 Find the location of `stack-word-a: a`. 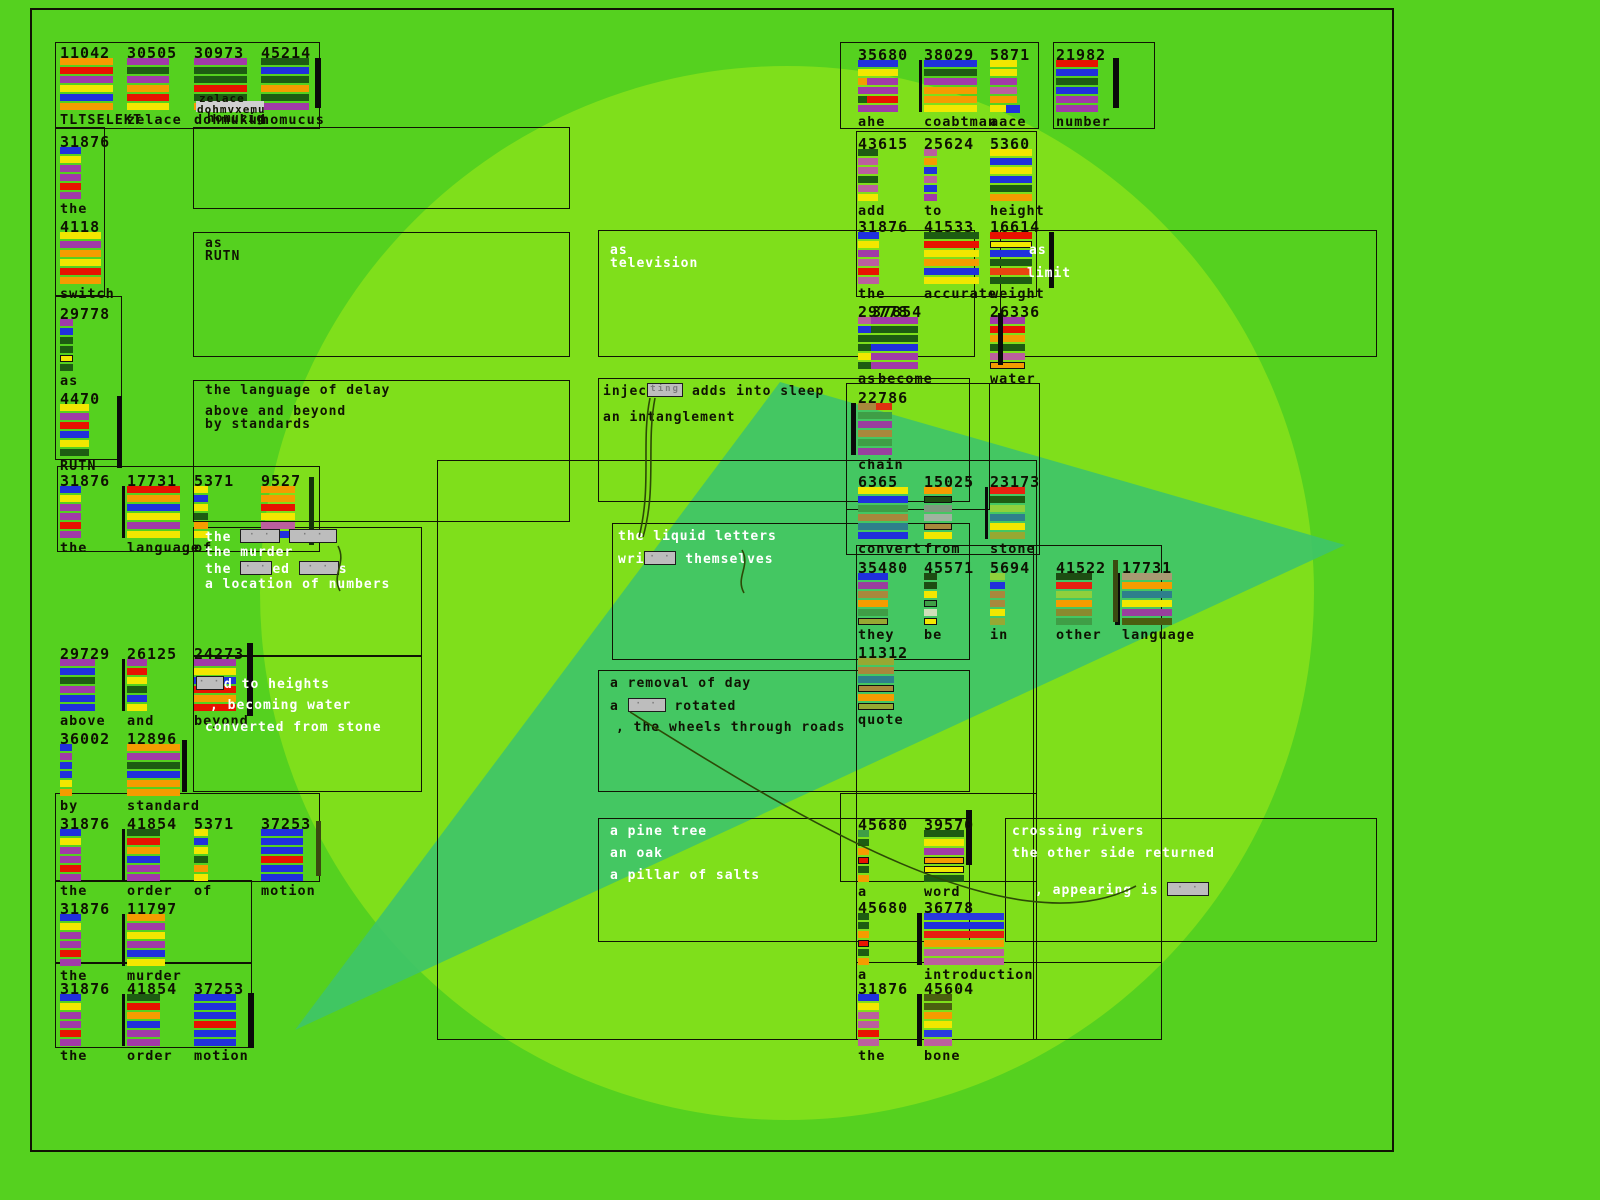

stack-word-a: a is located at coordinates (863, 892).